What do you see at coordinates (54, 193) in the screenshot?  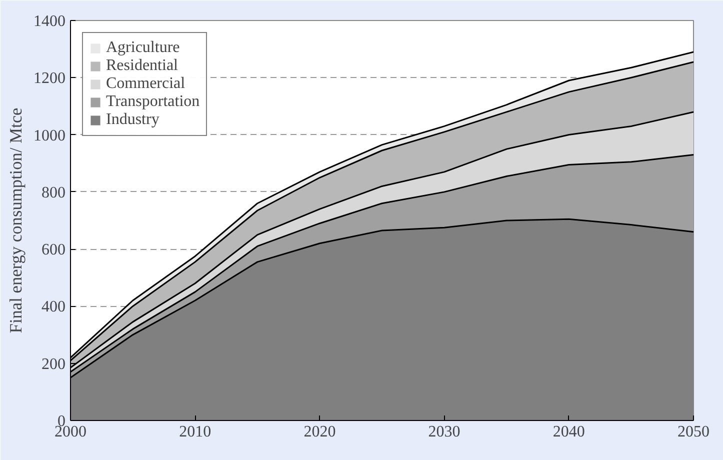 I see `y-tick-label: 800` at bounding box center [54, 193].